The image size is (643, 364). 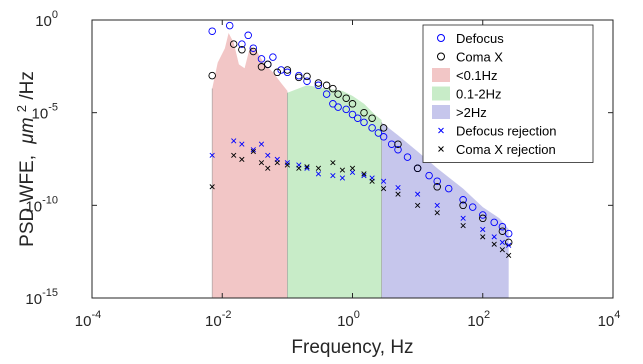 I want to click on y-axis-title-prefix: PSD WFE,, so click(x=27, y=201).